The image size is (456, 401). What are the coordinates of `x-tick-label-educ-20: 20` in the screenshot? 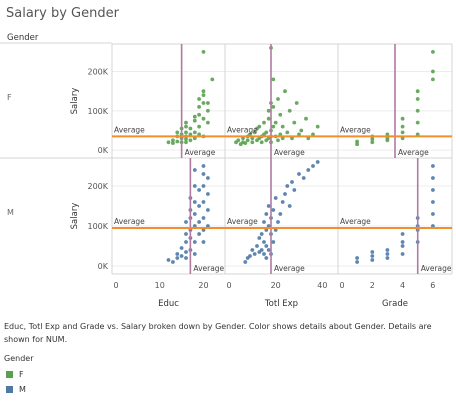 It's located at (203, 285).